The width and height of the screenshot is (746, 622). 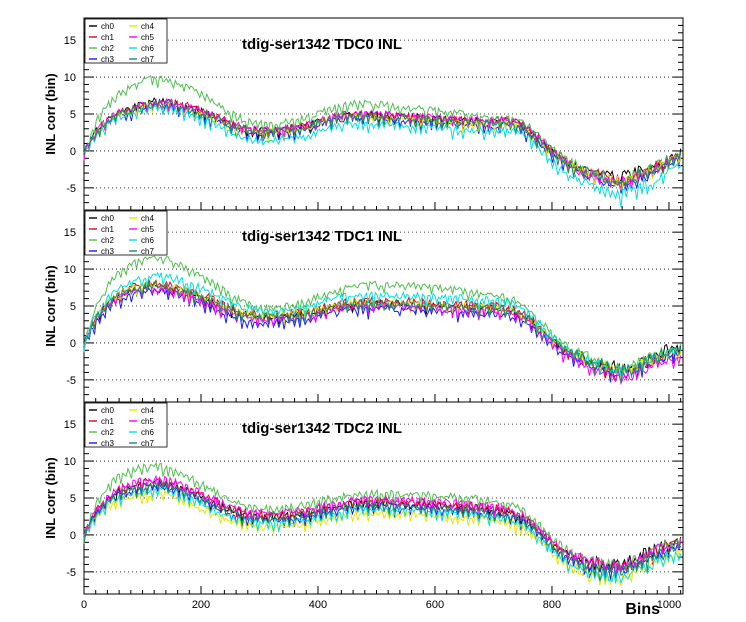 I want to click on x-axis-label: Bins, so click(x=642, y=609).